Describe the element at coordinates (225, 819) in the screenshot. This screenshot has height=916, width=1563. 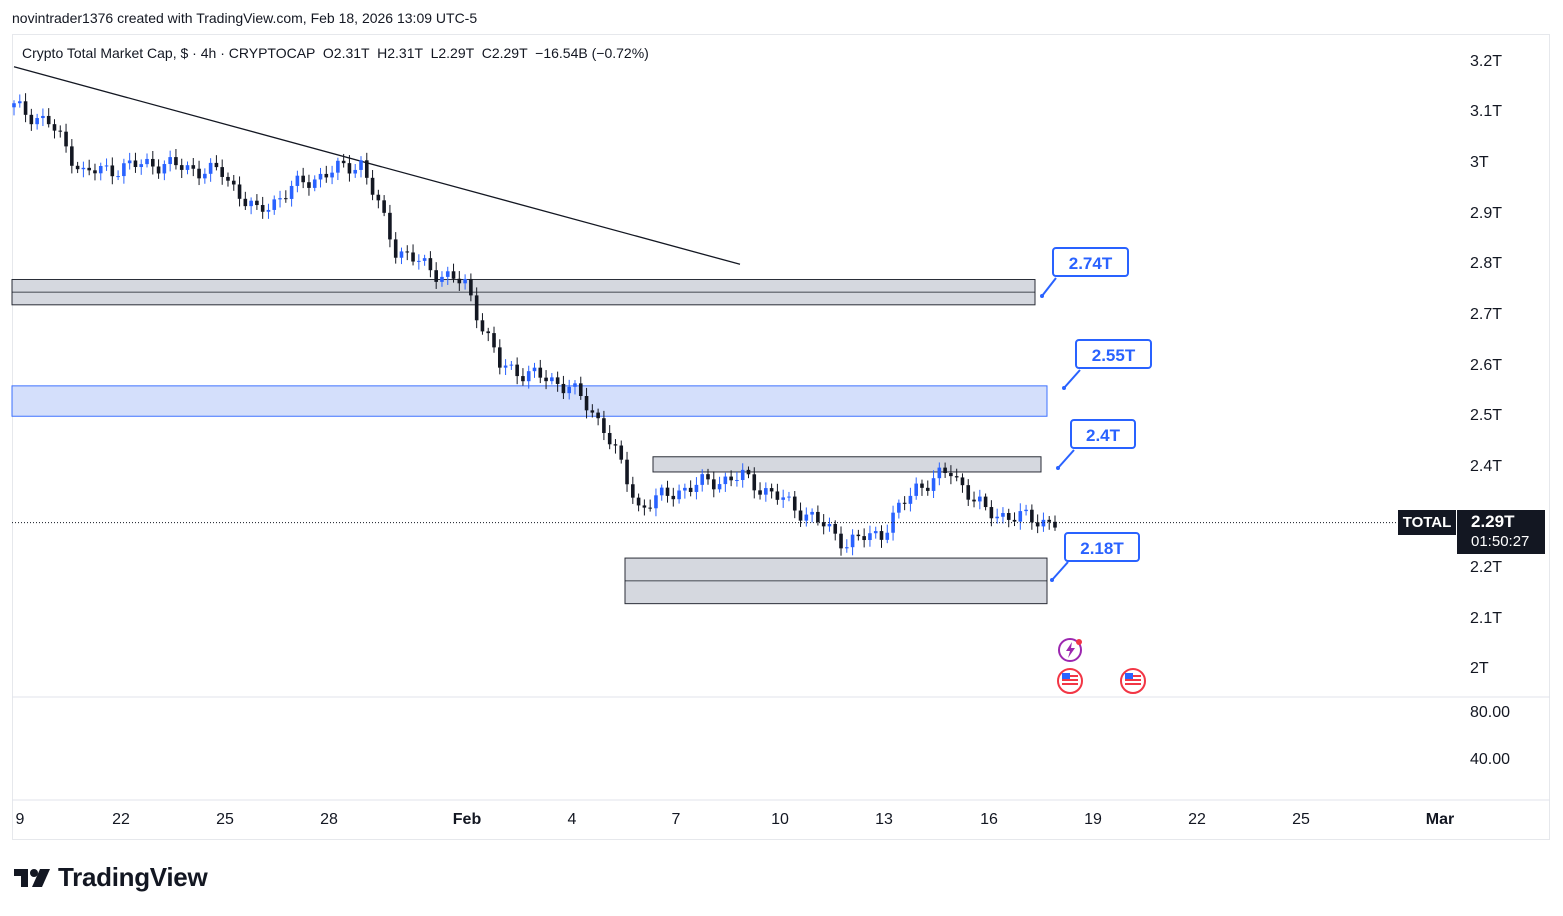
I see `time-axis-label: 25` at that location.